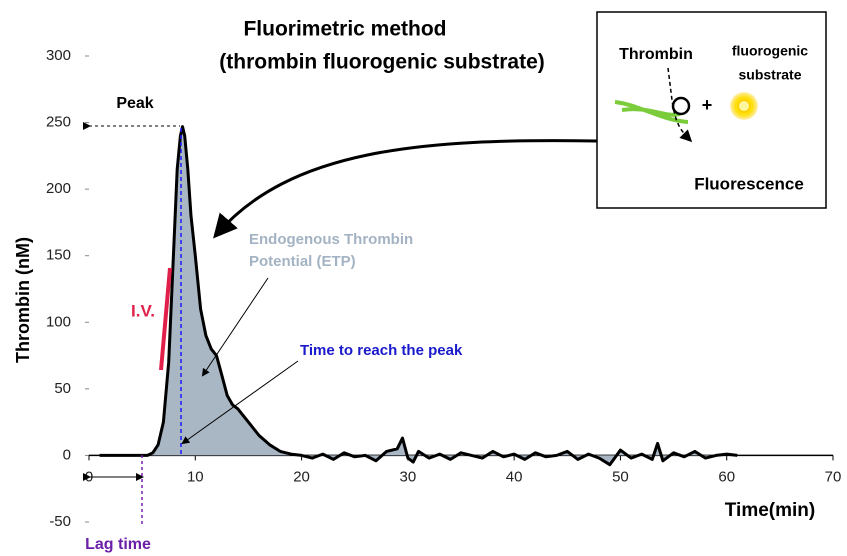 This screenshot has width=847, height=556. I want to click on y-tick-label: 100, so click(58, 321).